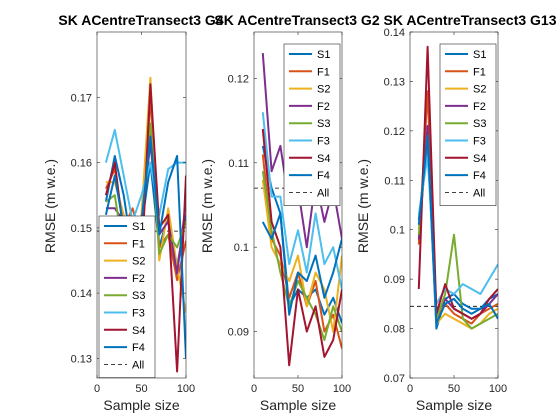 Image resolution: width=560 pixels, height=420 pixels. Describe the element at coordinates (394, 379) in the screenshot. I see `y-tick-label: 0.07` at that location.